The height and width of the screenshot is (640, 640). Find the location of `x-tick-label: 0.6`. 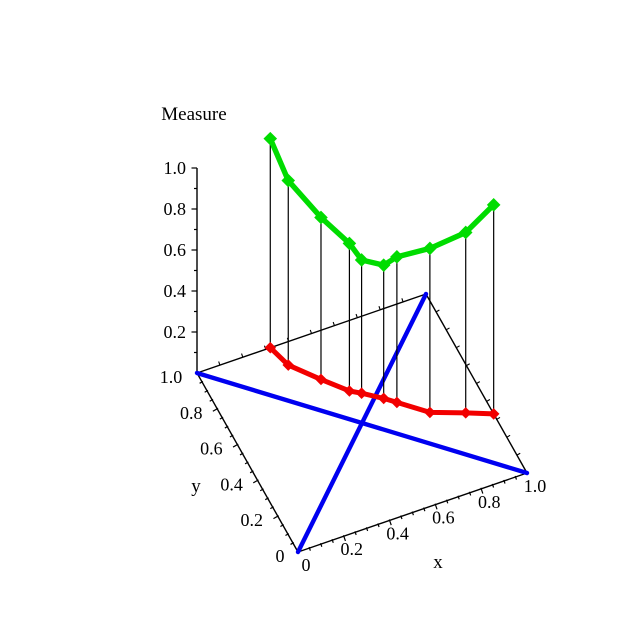

x-tick-label: 0.6 is located at coordinates (443, 518).